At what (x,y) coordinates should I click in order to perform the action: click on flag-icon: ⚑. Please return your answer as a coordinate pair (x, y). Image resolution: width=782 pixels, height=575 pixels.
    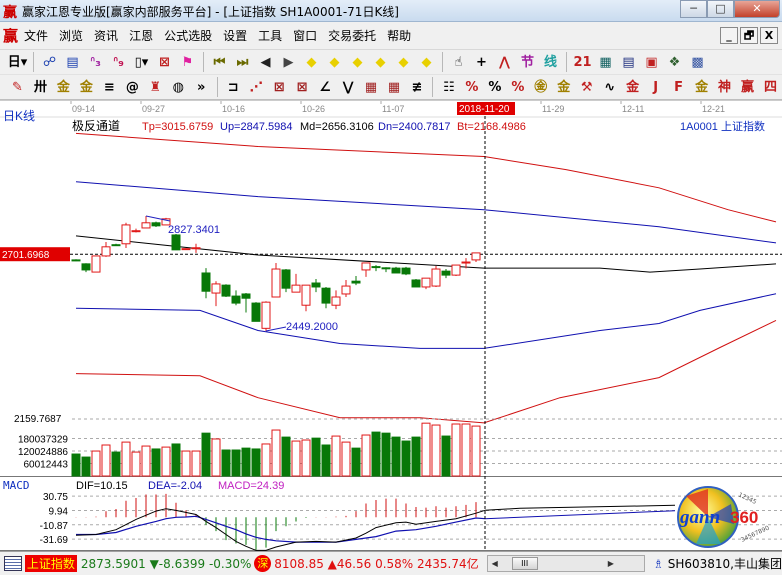
    Looking at the image, I should click on (187, 62).